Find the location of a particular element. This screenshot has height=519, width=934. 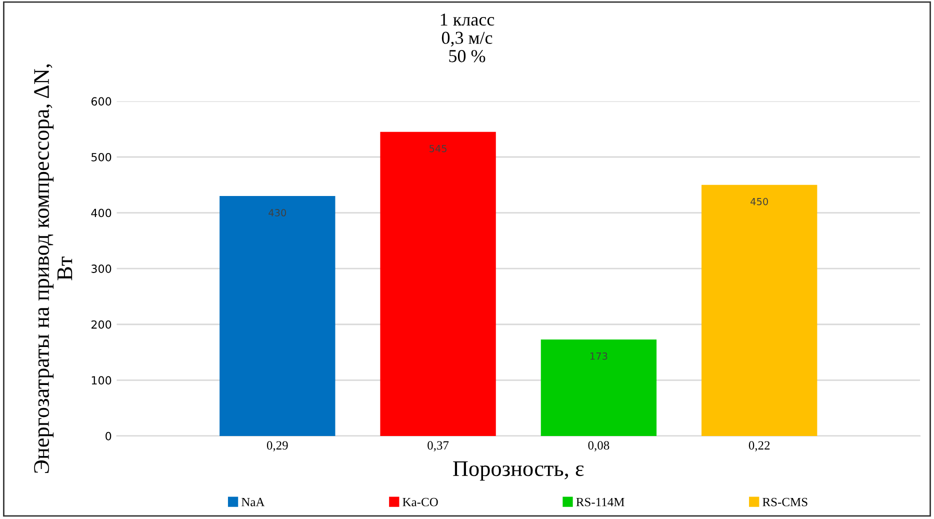

y-tick-label: 300 is located at coordinates (102, 268).